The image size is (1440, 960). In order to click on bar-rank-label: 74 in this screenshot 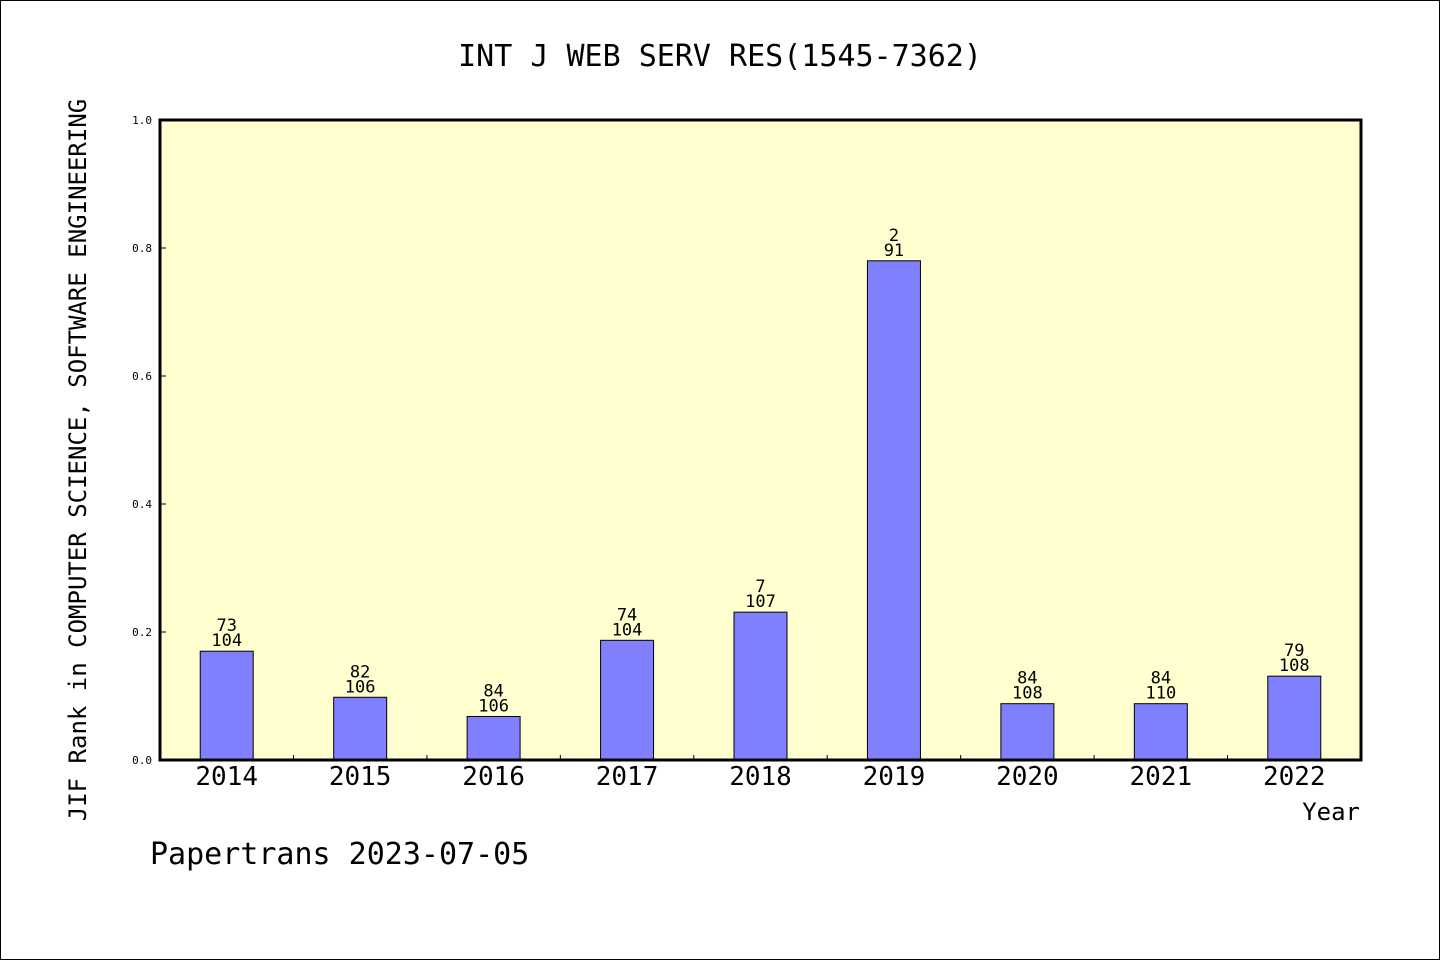, I will do `click(627, 615)`.